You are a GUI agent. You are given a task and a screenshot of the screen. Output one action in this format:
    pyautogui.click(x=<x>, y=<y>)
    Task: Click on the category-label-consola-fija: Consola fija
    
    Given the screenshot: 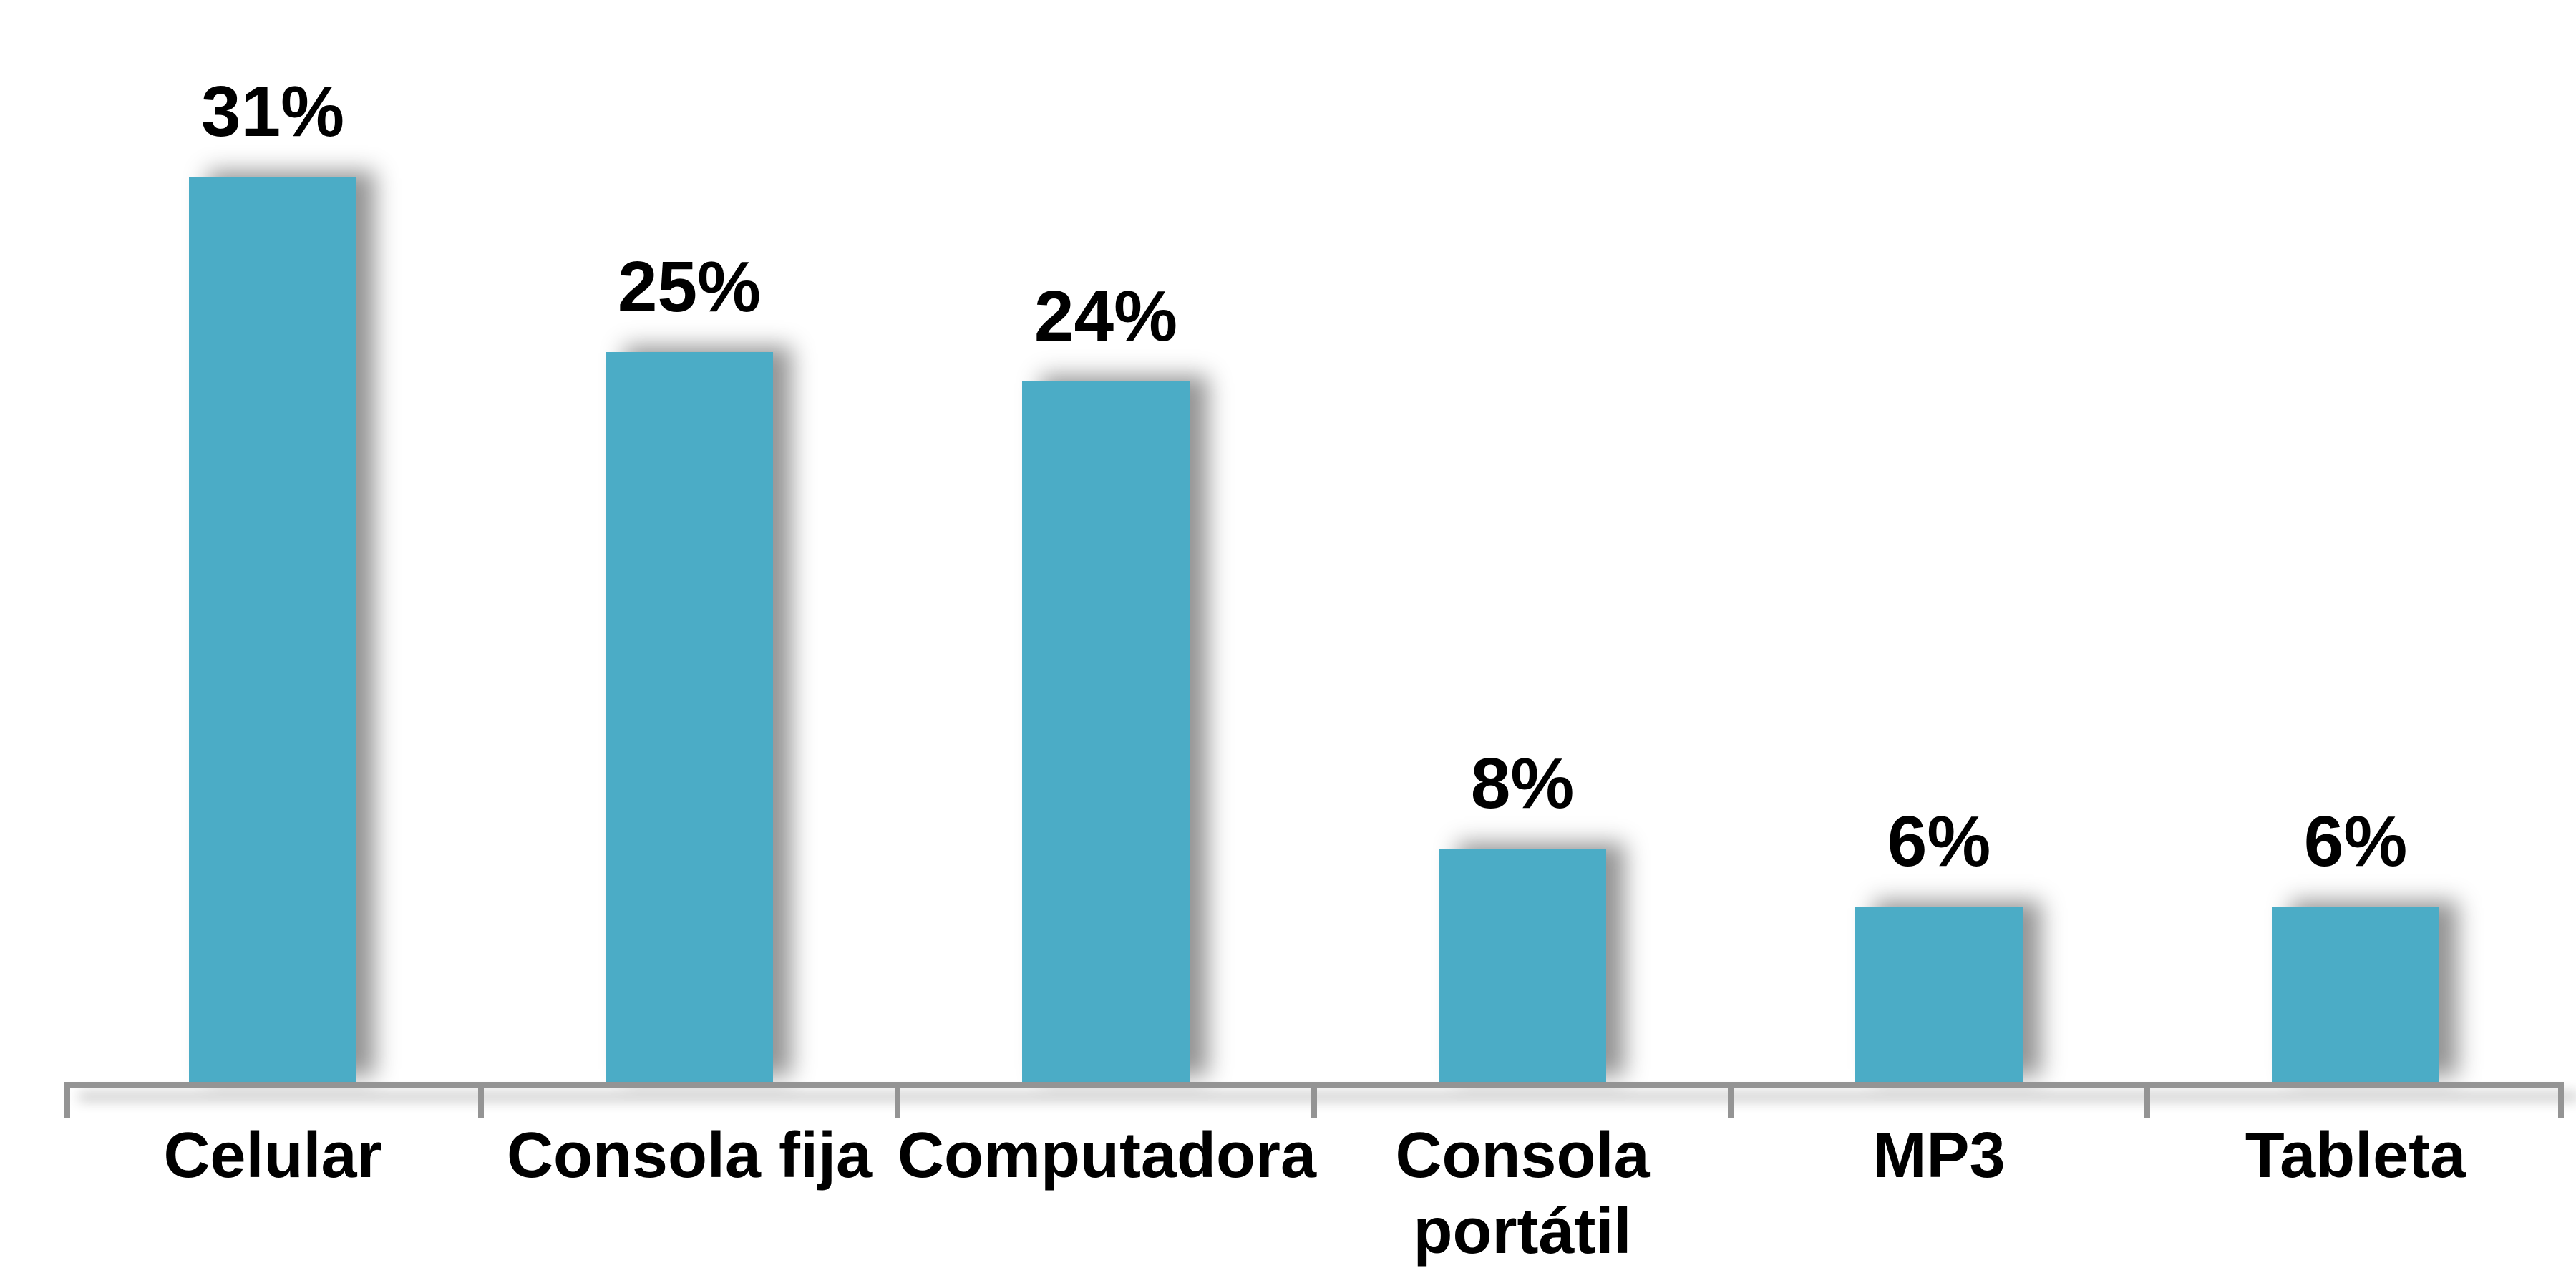 What is the action you would take?
    pyautogui.click(x=689, y=1155)
    